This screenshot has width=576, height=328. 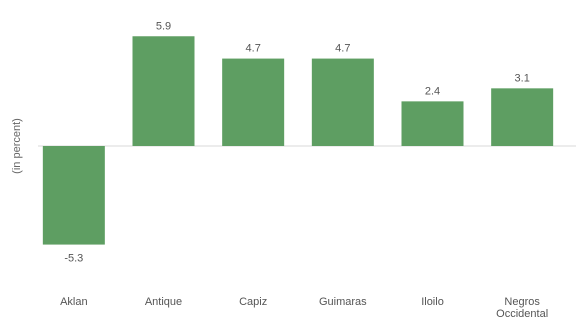 What do you see at coordinates (253, 49) in the screenshot?
I see `data-label-capiz: 4.7` at bounding box center [253, 49].